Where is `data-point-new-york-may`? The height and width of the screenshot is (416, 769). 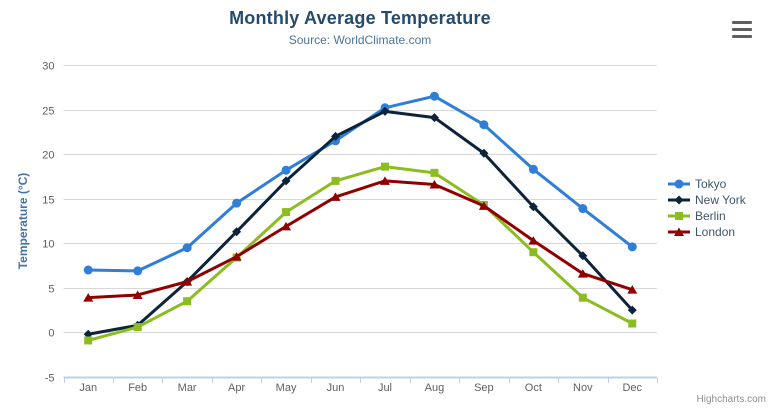 data-point-new-york-may is located at coordinates (286, 181).